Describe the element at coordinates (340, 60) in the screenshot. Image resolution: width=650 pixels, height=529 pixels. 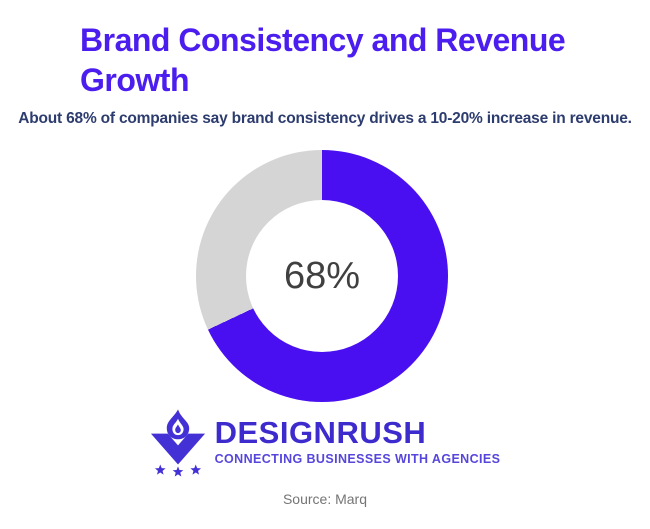
I see `page-title: Brand Consistency and Revenue Growth` at that location.